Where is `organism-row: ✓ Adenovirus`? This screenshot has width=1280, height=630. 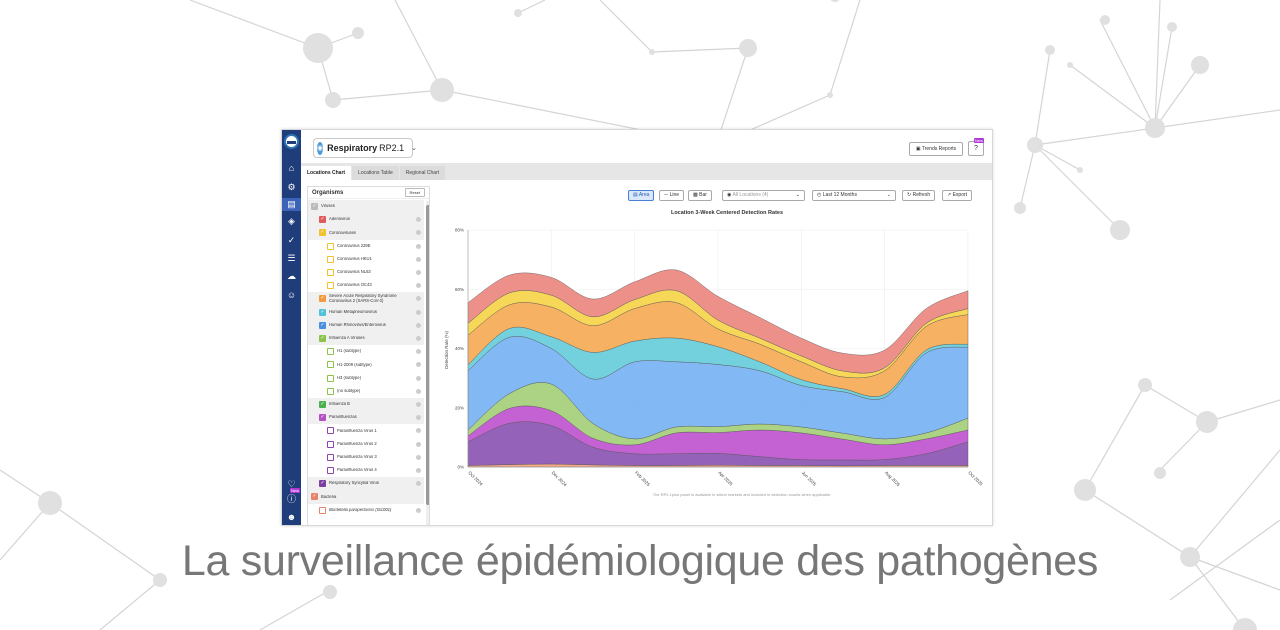 organism-row: ✓ Adenovirus is located at coordinates (366, 220).